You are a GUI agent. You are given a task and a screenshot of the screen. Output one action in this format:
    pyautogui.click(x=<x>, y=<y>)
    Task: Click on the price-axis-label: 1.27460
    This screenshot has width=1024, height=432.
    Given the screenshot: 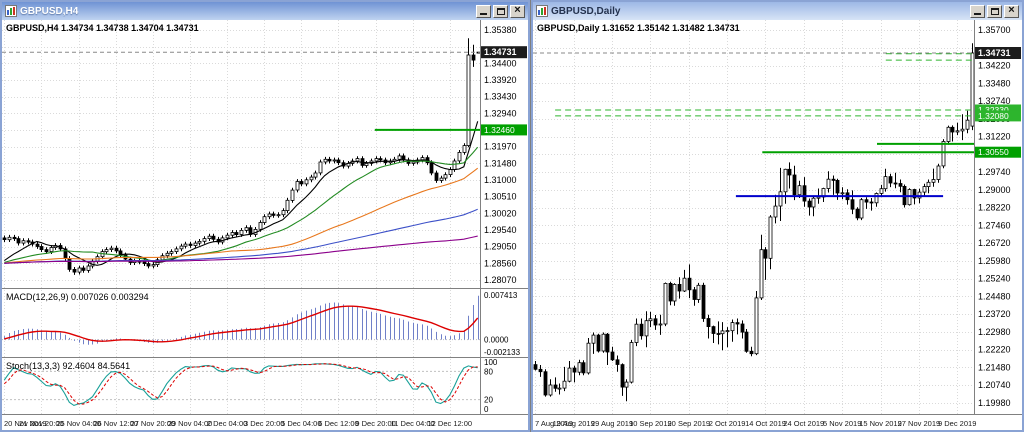 What is the action you would take?
    pyautogui.click(x=994, y=225)
    